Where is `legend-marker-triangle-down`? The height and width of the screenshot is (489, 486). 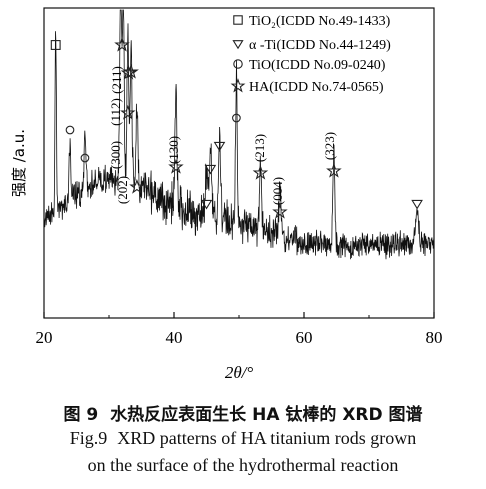 legend-marker-triangle-down is located at coordinates (238, 45).